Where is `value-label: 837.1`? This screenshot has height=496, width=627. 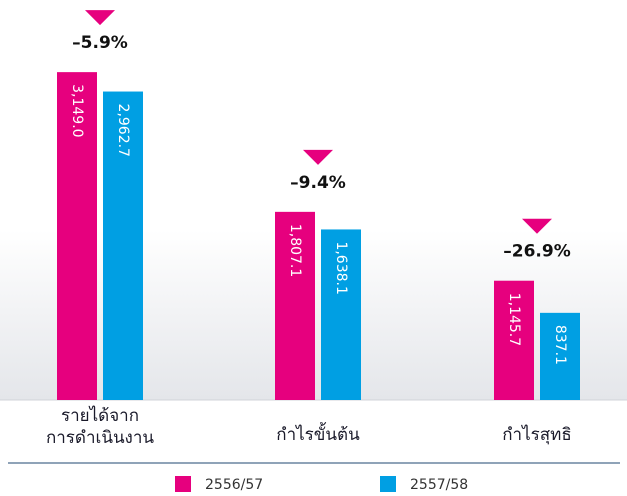 value-label: 837.1 is located at coordinates (560, 345).